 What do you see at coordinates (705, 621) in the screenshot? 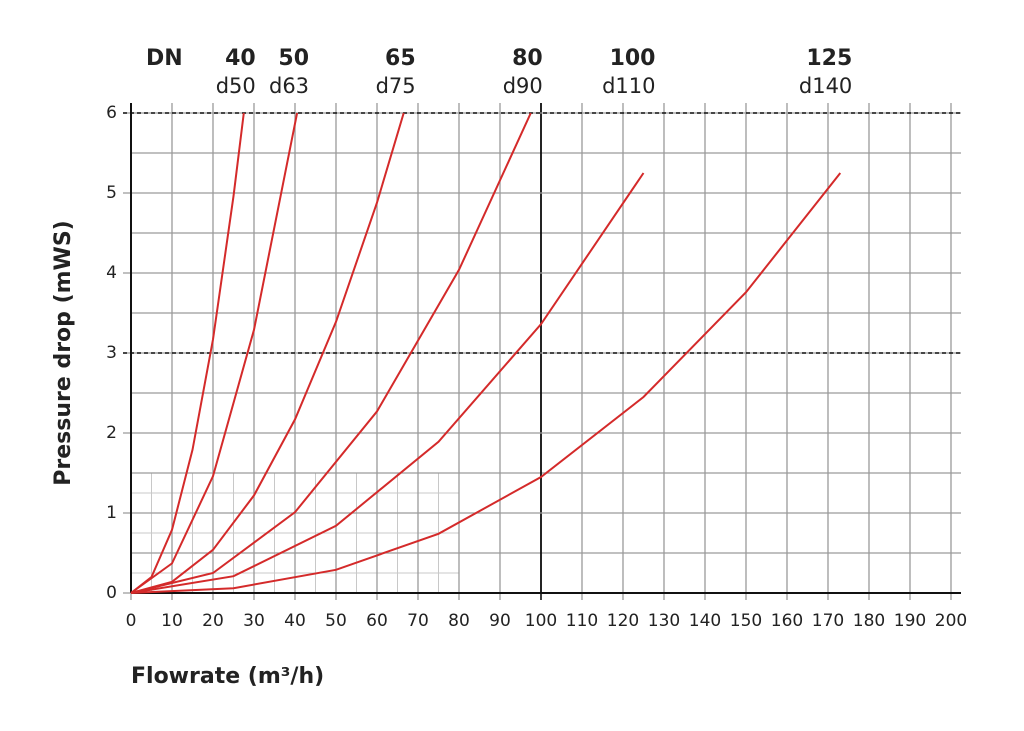
I see `x-tick-label: 140` at bounding box center [705, 621].